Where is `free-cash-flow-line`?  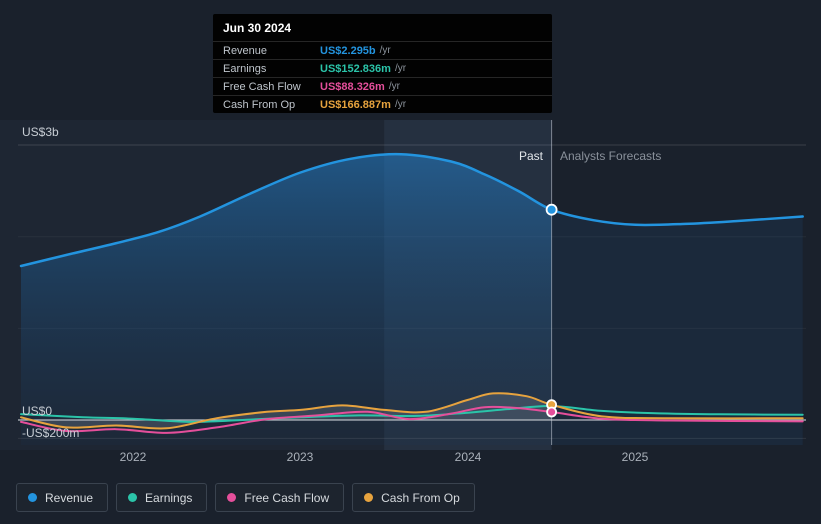
free-cash-flow-line is located at coordinates (412, 419).